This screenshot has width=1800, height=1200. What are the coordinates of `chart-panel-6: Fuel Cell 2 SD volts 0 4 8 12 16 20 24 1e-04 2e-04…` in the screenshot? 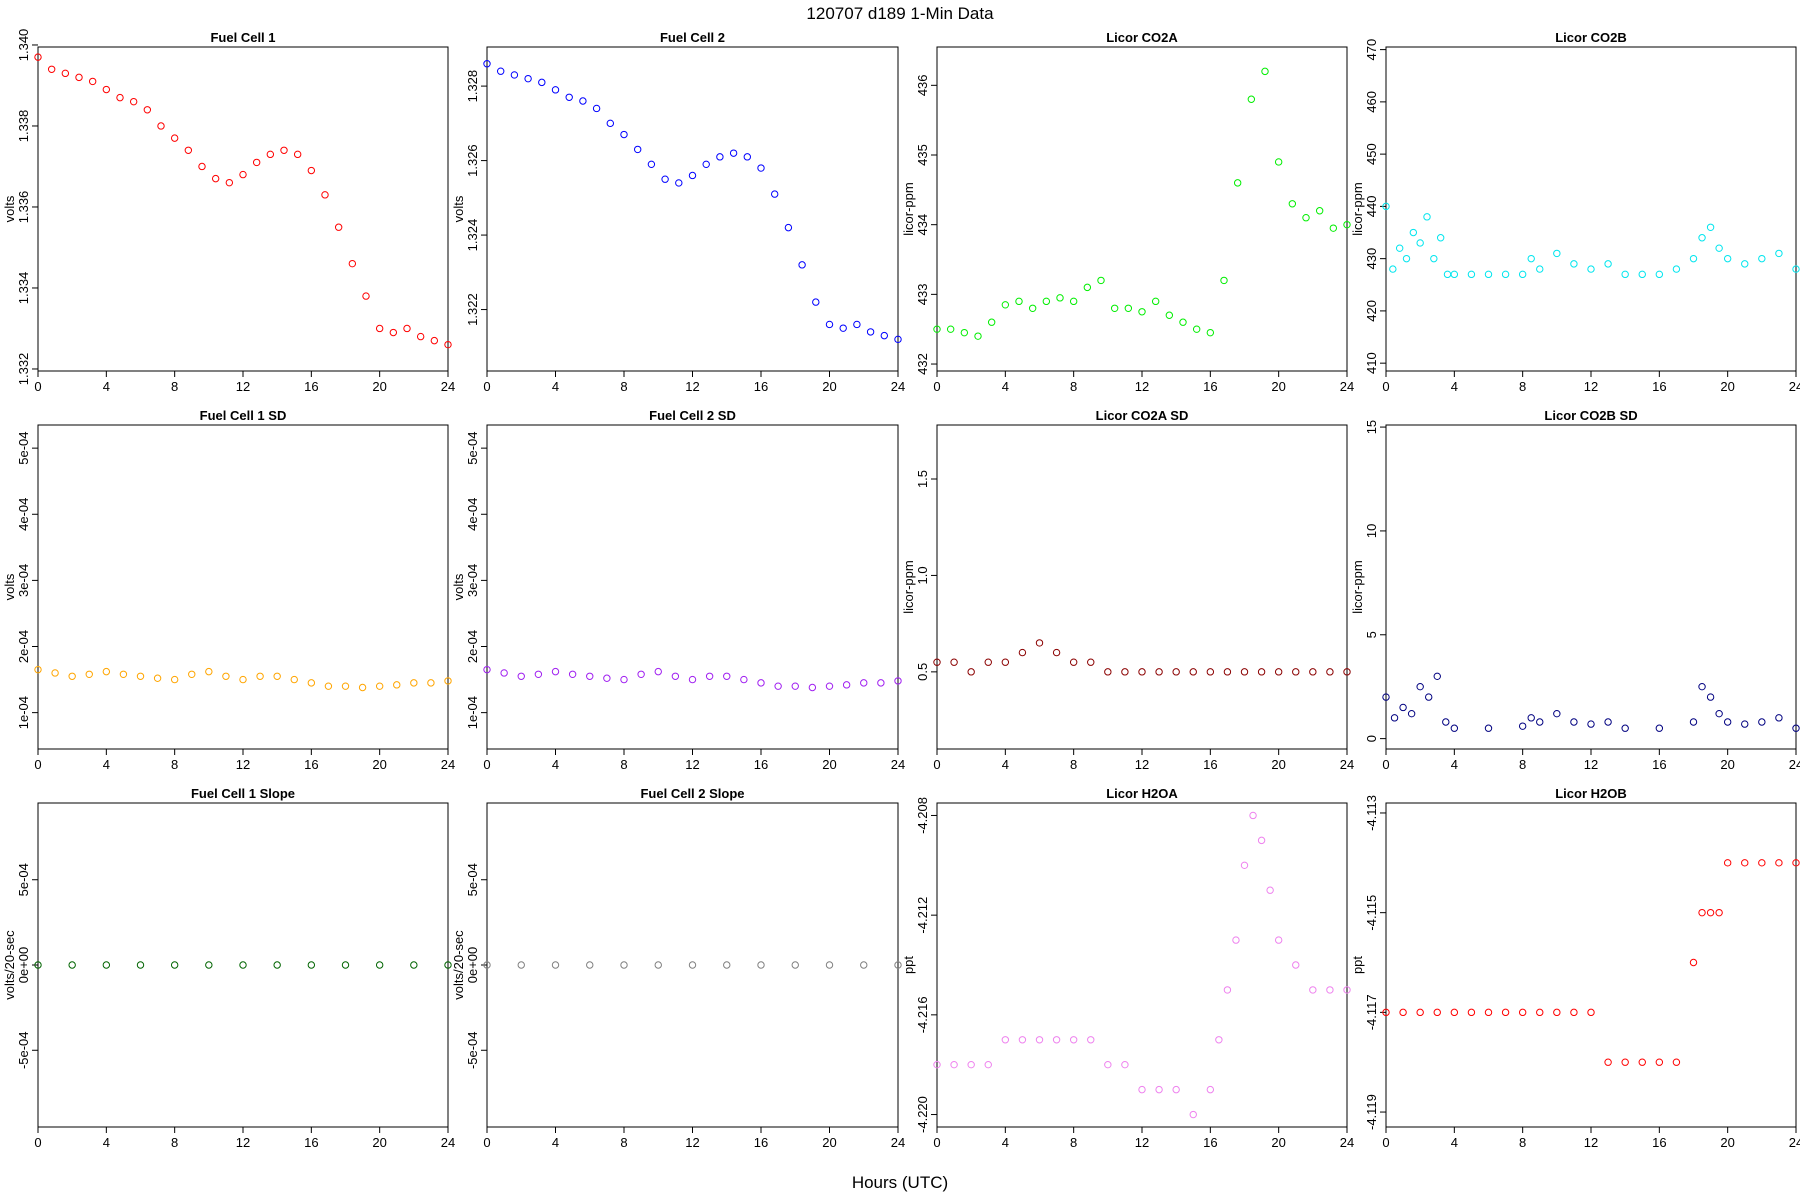 It's located at (678, 590).